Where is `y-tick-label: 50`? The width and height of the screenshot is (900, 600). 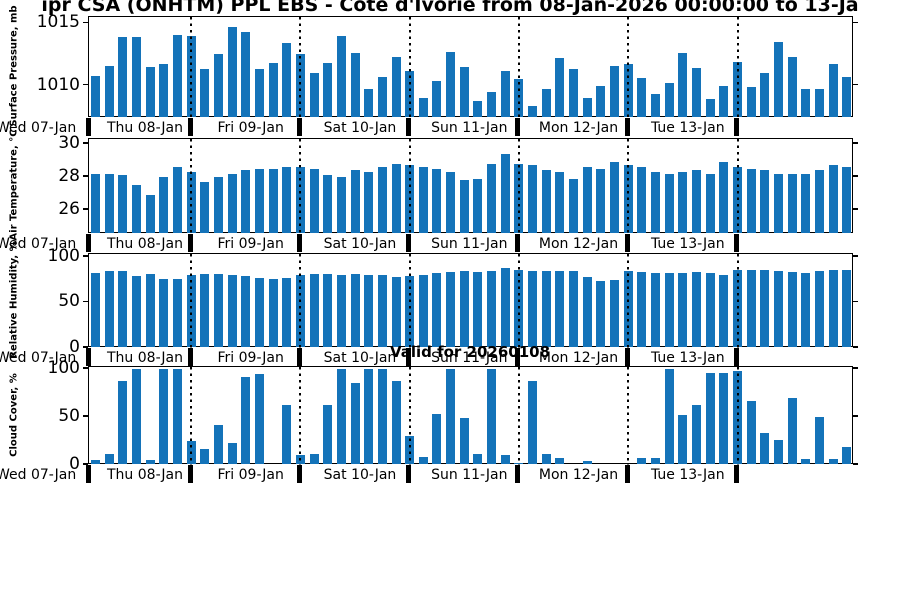
y-tick-label: 50 is located at coordinates (69, 416).